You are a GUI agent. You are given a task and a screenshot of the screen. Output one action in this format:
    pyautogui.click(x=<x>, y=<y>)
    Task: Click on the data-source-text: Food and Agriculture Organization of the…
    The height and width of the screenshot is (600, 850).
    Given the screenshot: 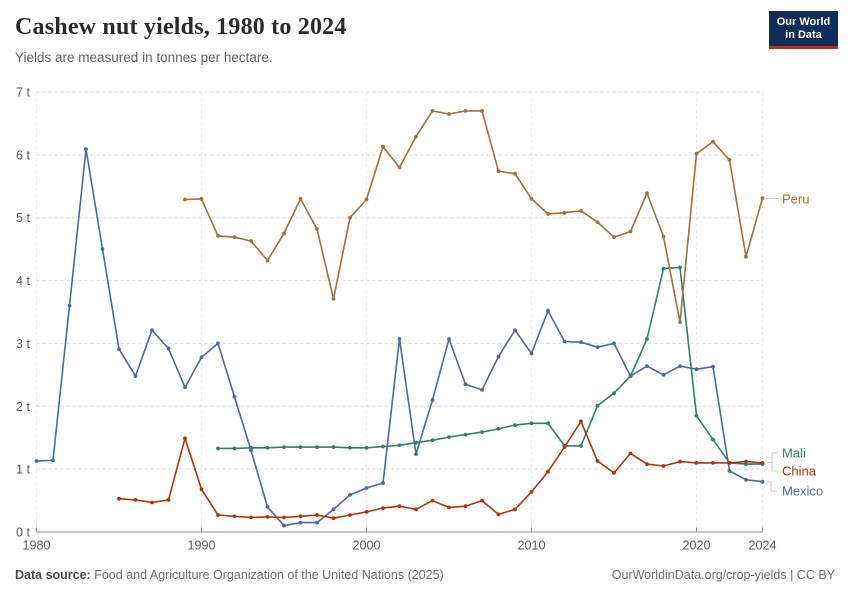 What is the action you would take?
    pyautogui.click(x=269, y=575)
    